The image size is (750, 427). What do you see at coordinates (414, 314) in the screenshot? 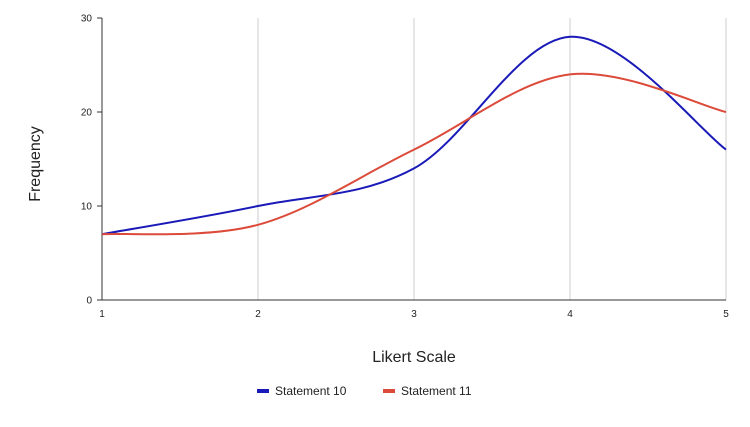
I see `x-tick-label: 3` at bounding box center [414, 314].